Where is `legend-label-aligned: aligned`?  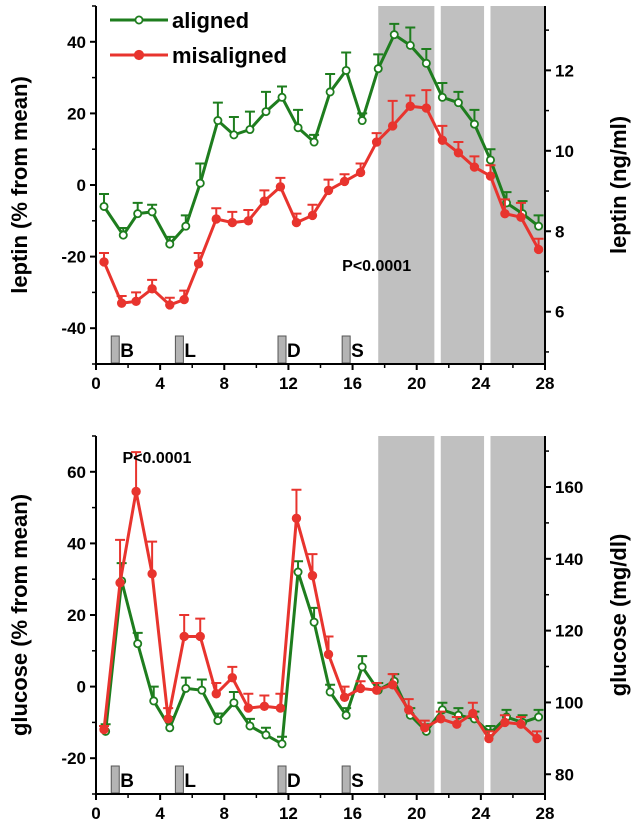
legend-label-aligned: aligned is located at coordinates (210, 20).